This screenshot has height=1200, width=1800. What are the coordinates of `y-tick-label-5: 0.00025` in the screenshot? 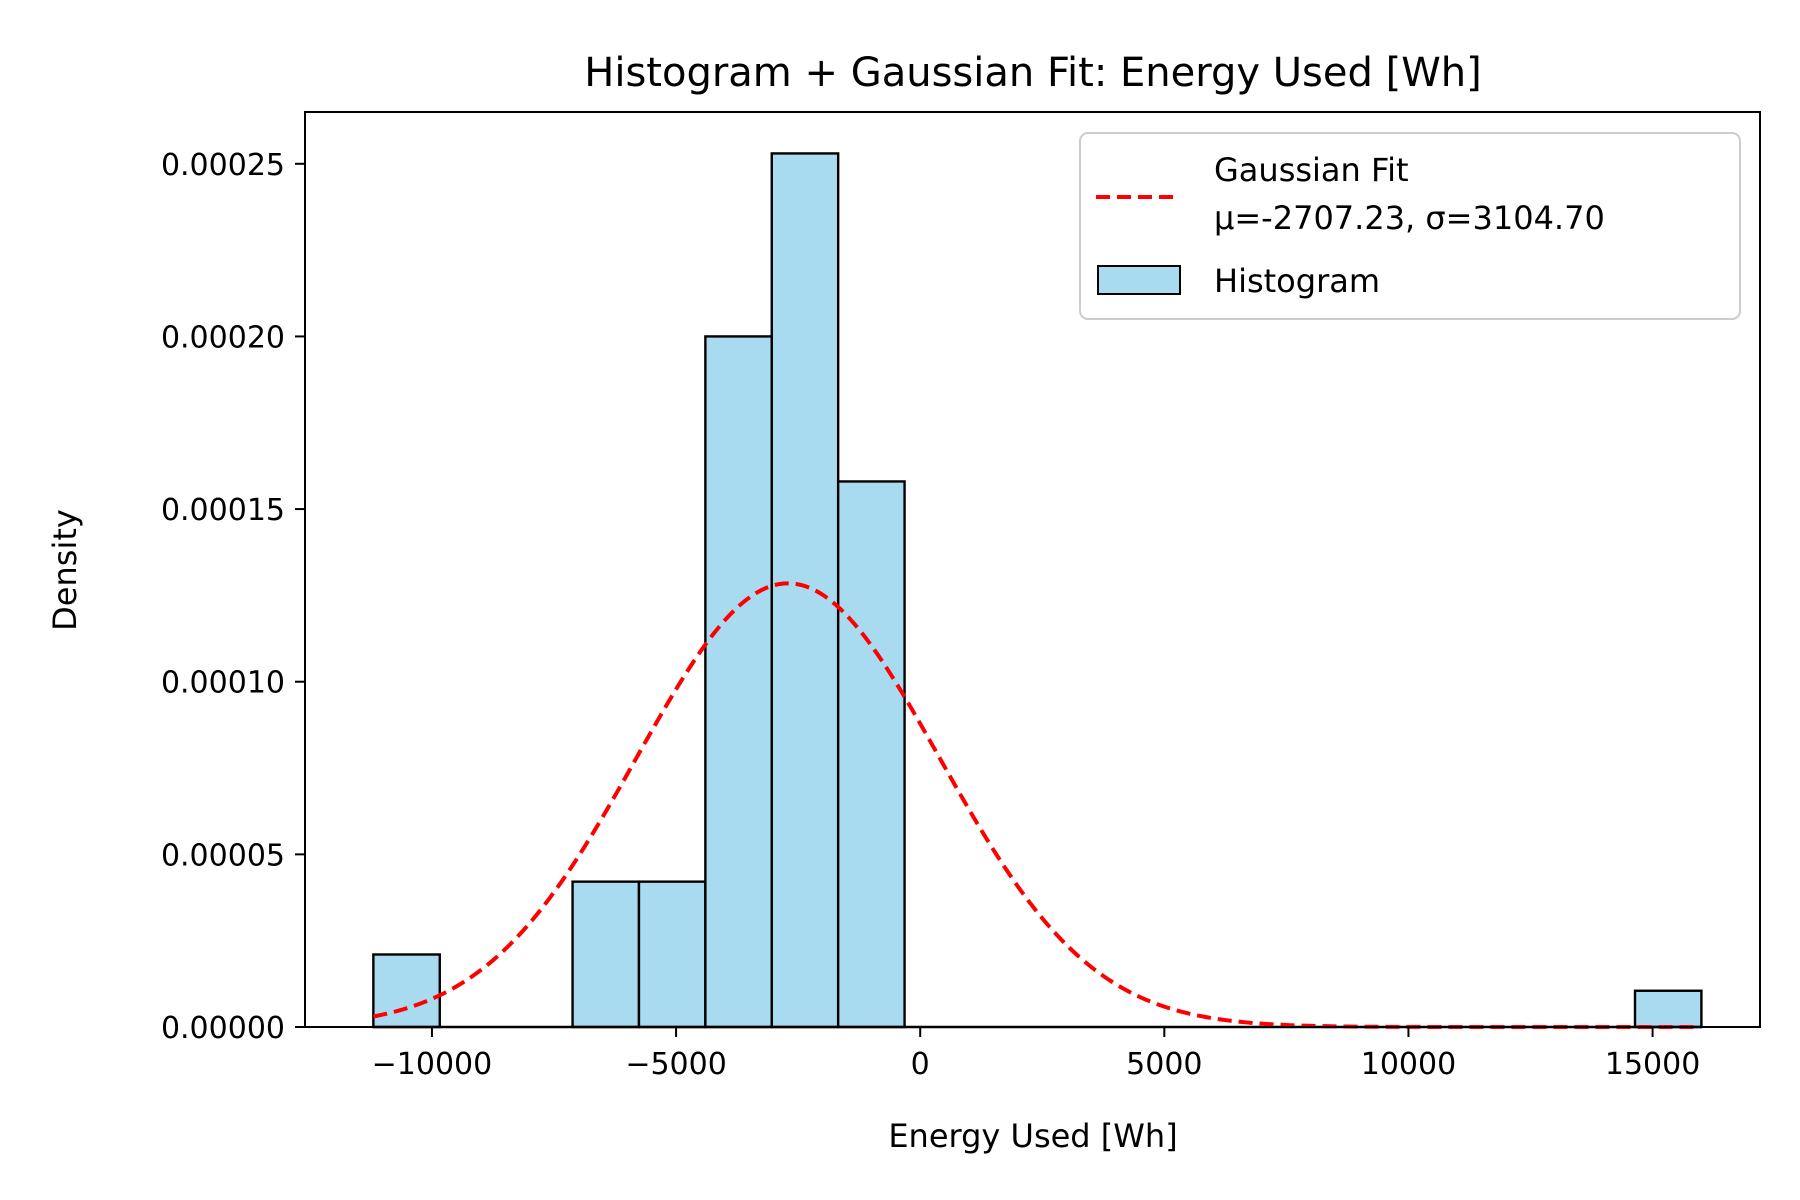 It's located at (223, 165).